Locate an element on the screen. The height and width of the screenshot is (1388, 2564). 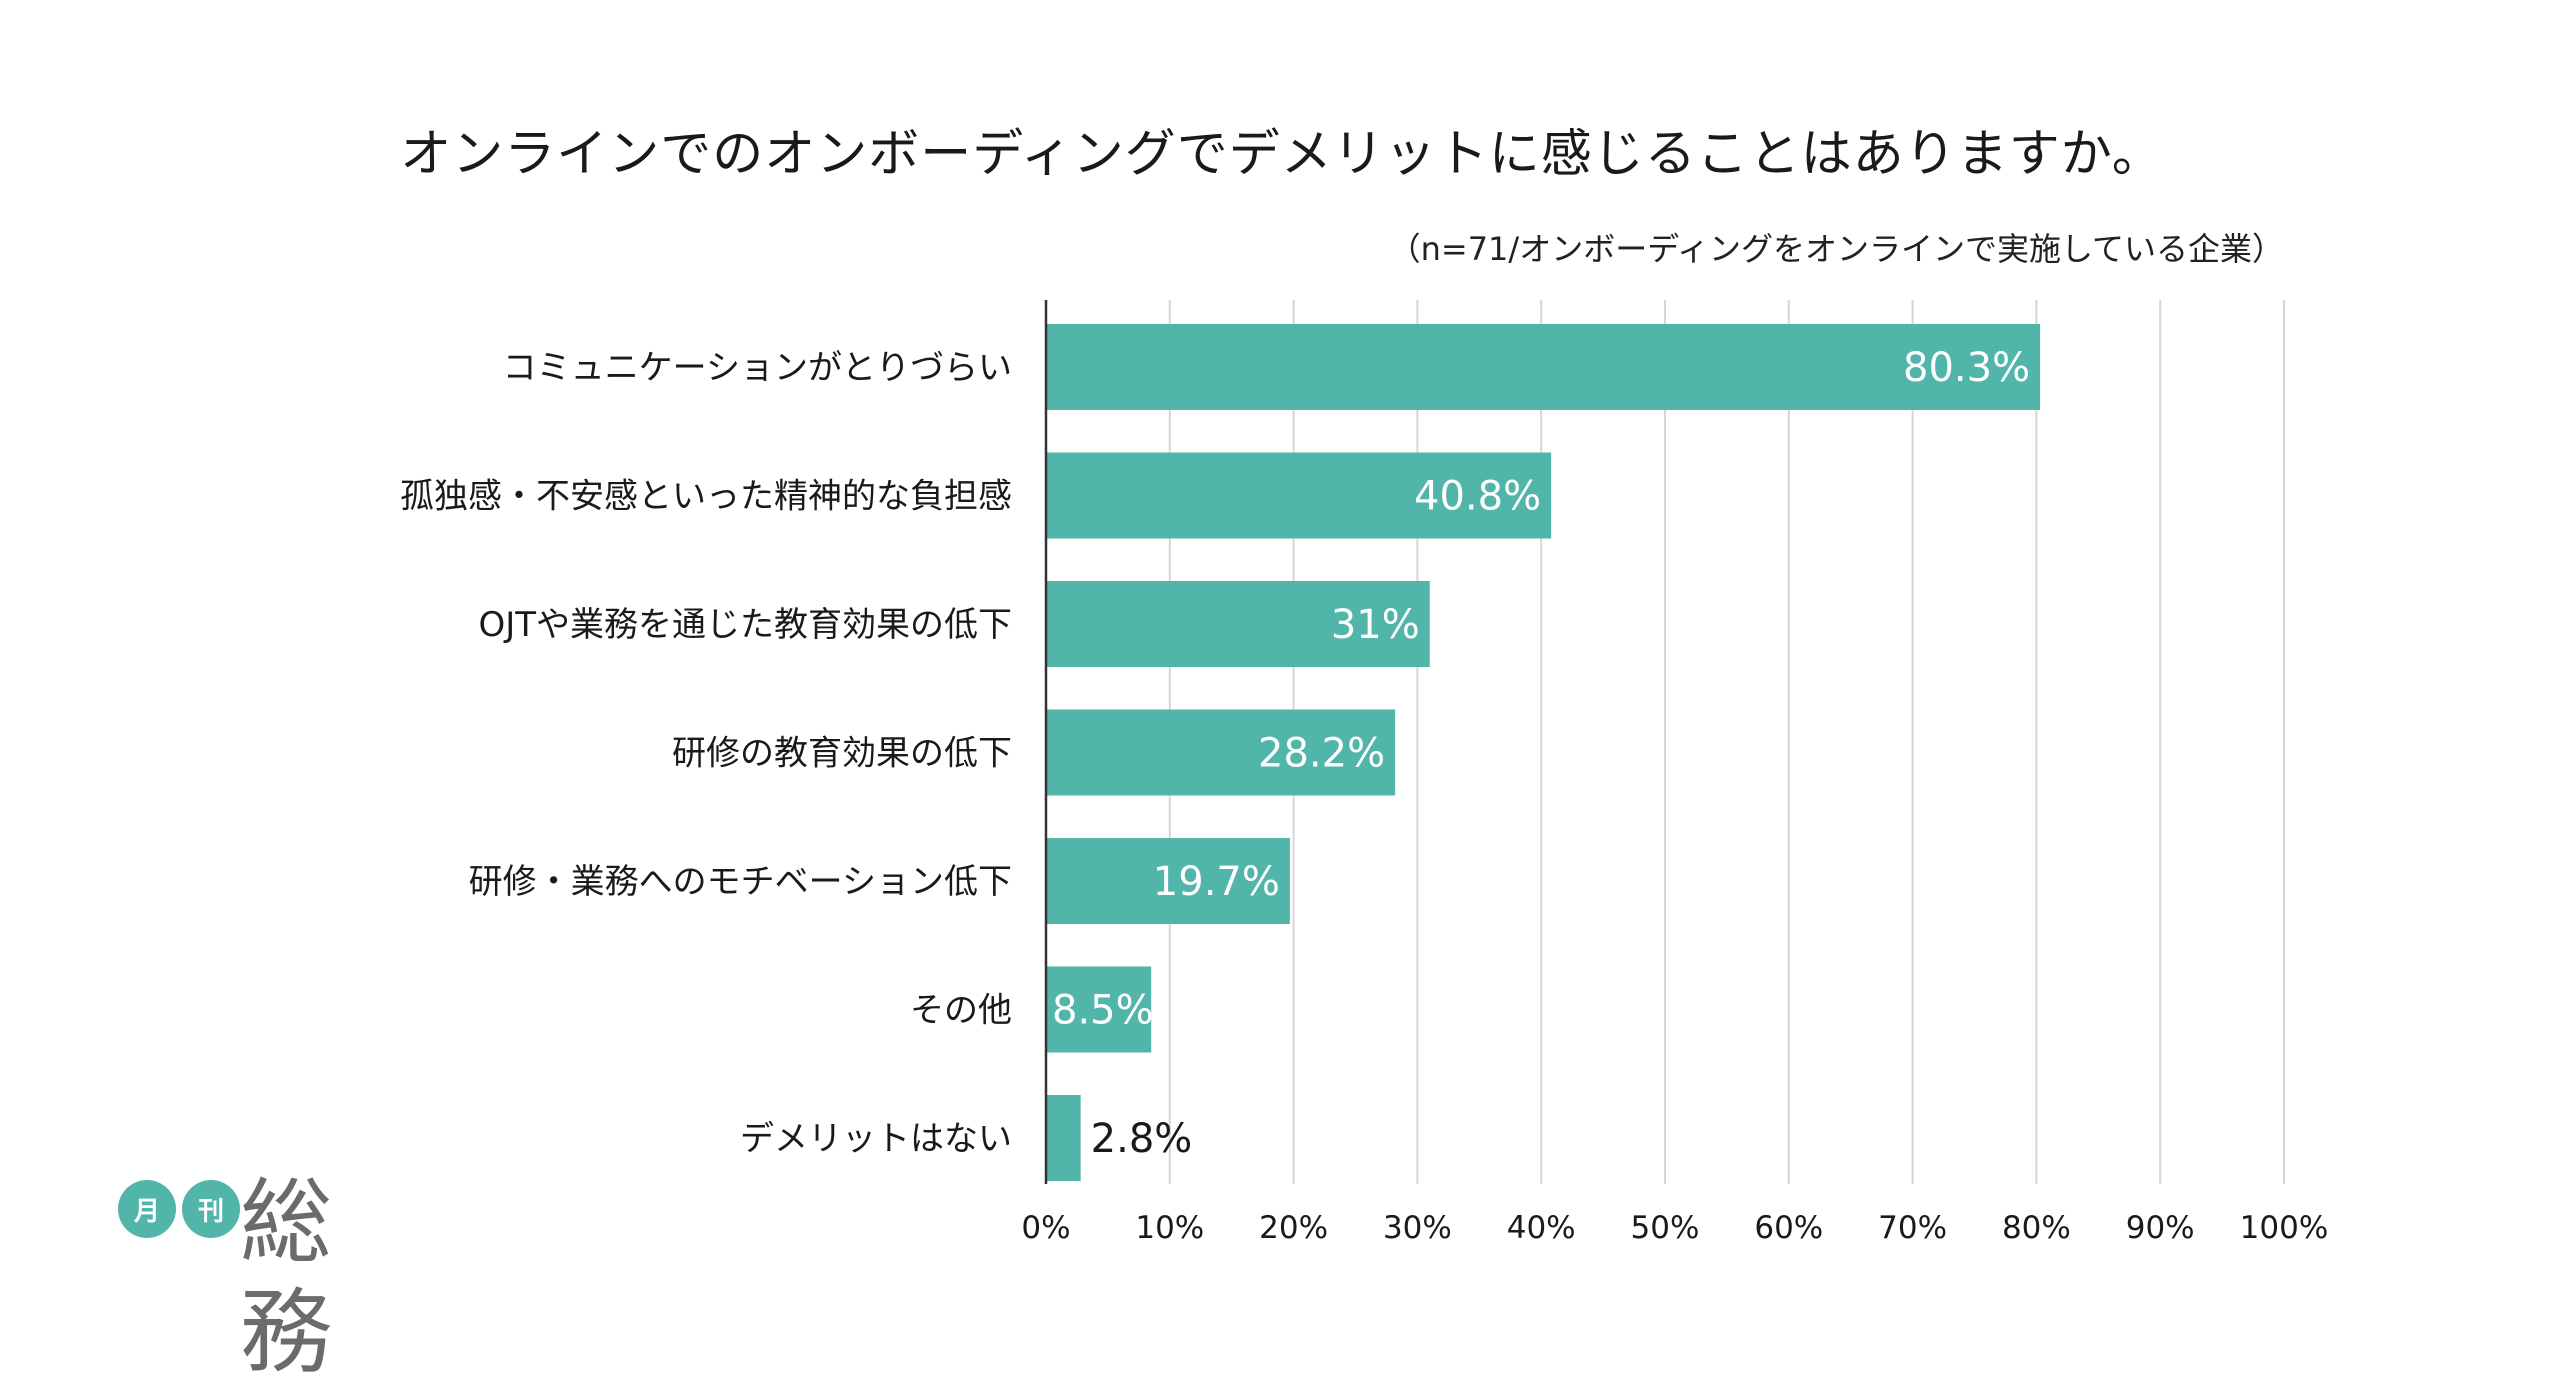
category-label: デメリットはない is located at coordinates (876, 1139).